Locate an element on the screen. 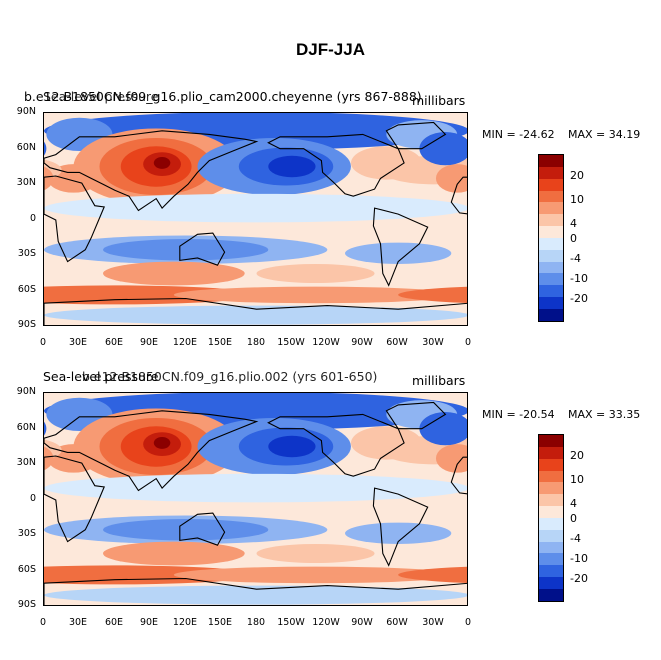 This screenshot has width=661, height=660. panel-2-colorbar is located at coordinates (551, 518).